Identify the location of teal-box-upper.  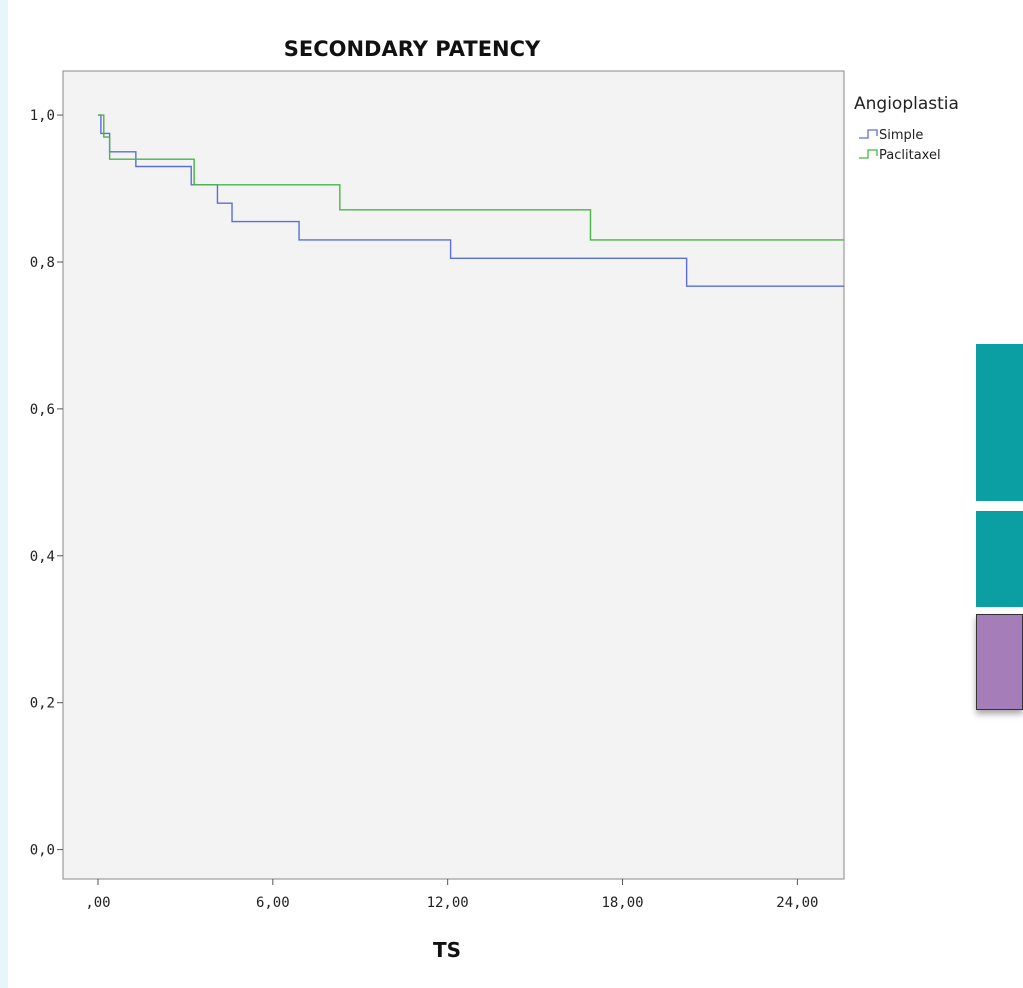
(999, 422).